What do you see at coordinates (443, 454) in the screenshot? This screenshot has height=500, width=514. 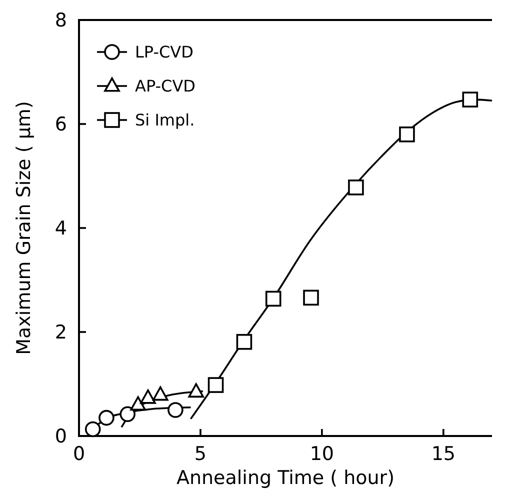 I see `x-tick-label: 15` at bounding box center [443, 454].